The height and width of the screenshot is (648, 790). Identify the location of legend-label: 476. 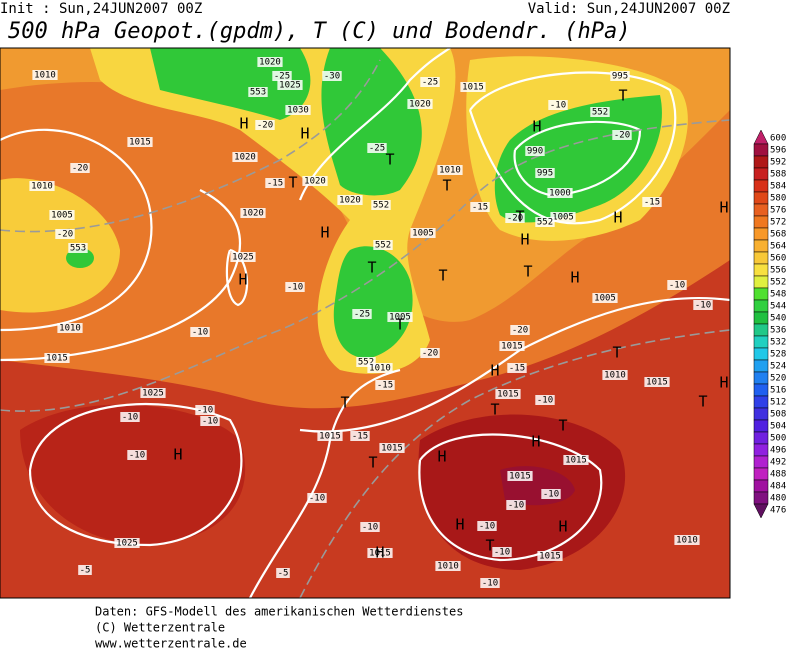
(778, 511).